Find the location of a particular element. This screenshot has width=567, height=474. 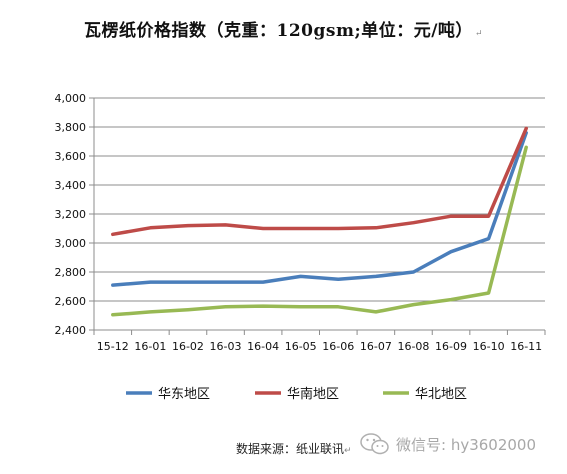

x-tick-label: 16-10 is located at coordinates (489, 346).